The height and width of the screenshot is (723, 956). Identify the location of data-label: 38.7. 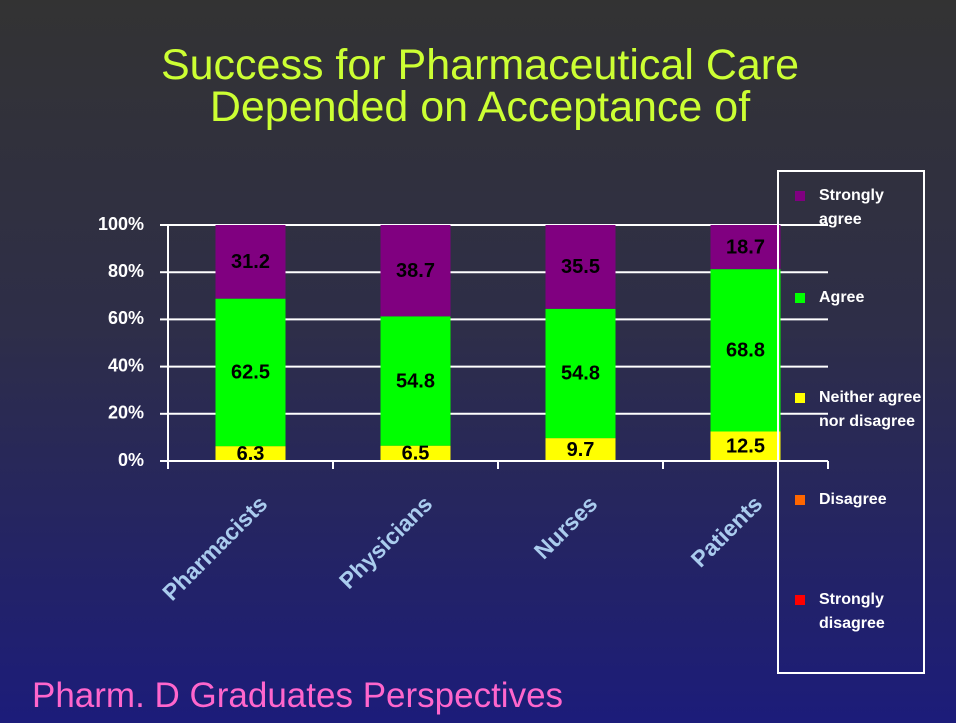
(415, 271).